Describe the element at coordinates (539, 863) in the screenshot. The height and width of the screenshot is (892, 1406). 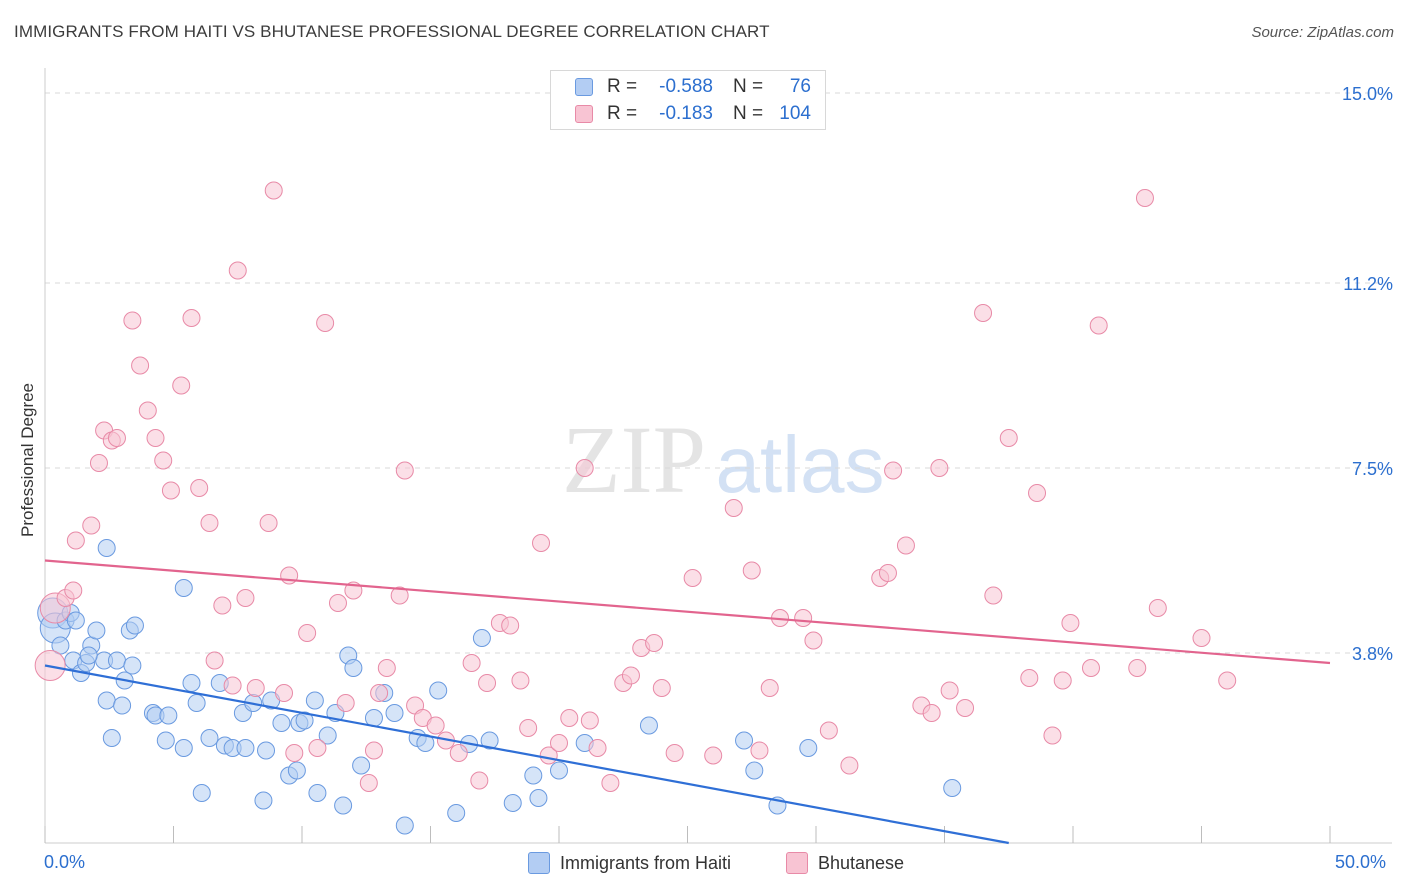
I see `series-legend-swatch-haiti` at that location.